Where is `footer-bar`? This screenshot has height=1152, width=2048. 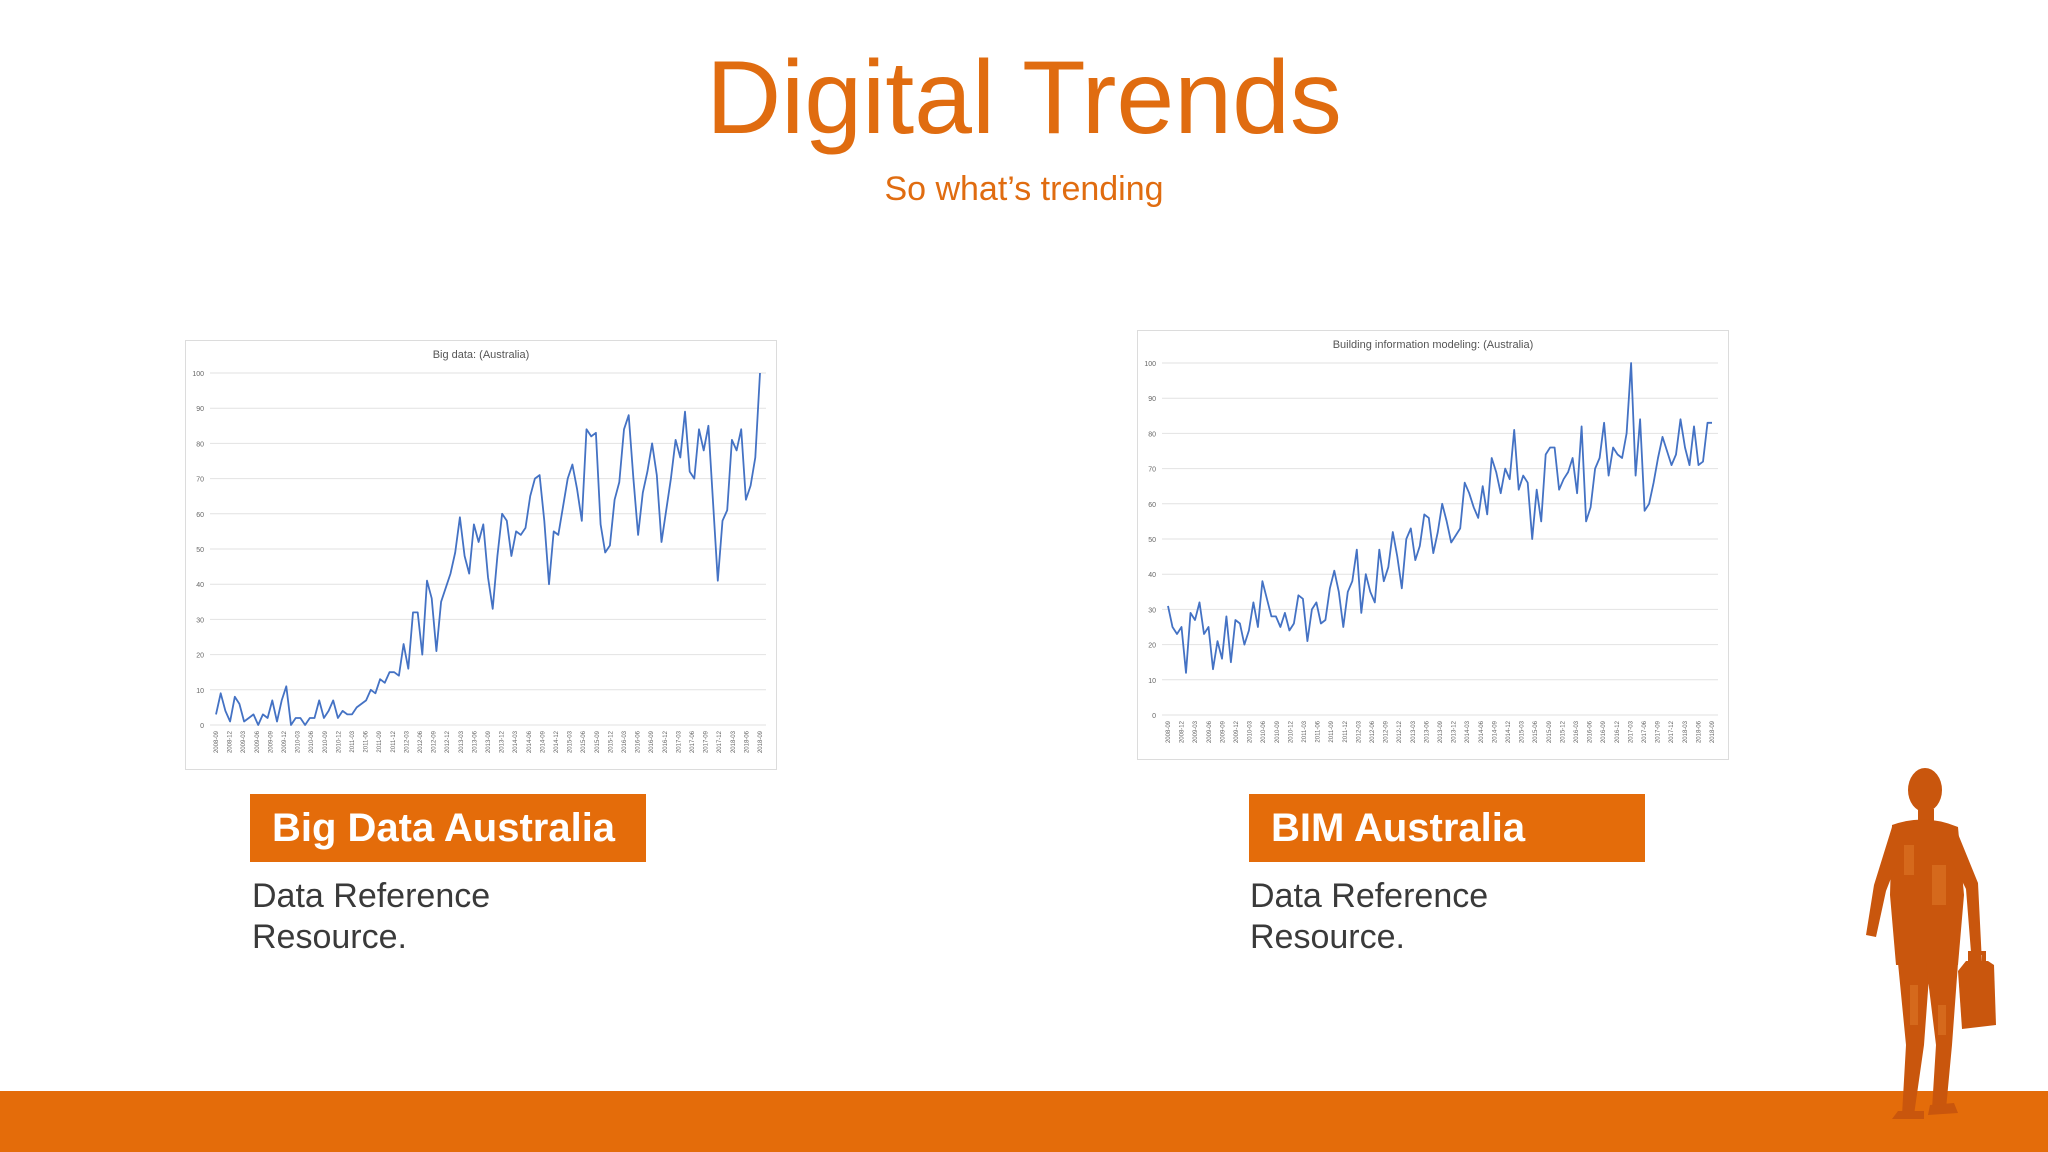 footer-bar is located at coordinates (1024, 1121).